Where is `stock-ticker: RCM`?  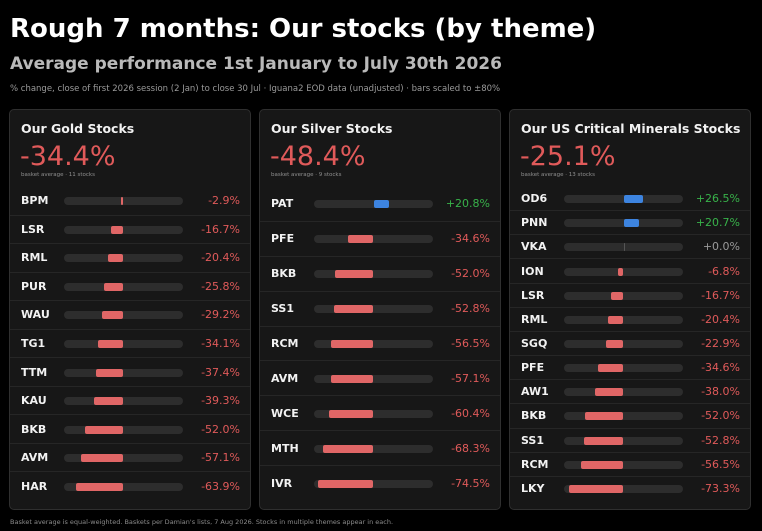
stock-ticker: RCM is located at coordinates (535, 464).